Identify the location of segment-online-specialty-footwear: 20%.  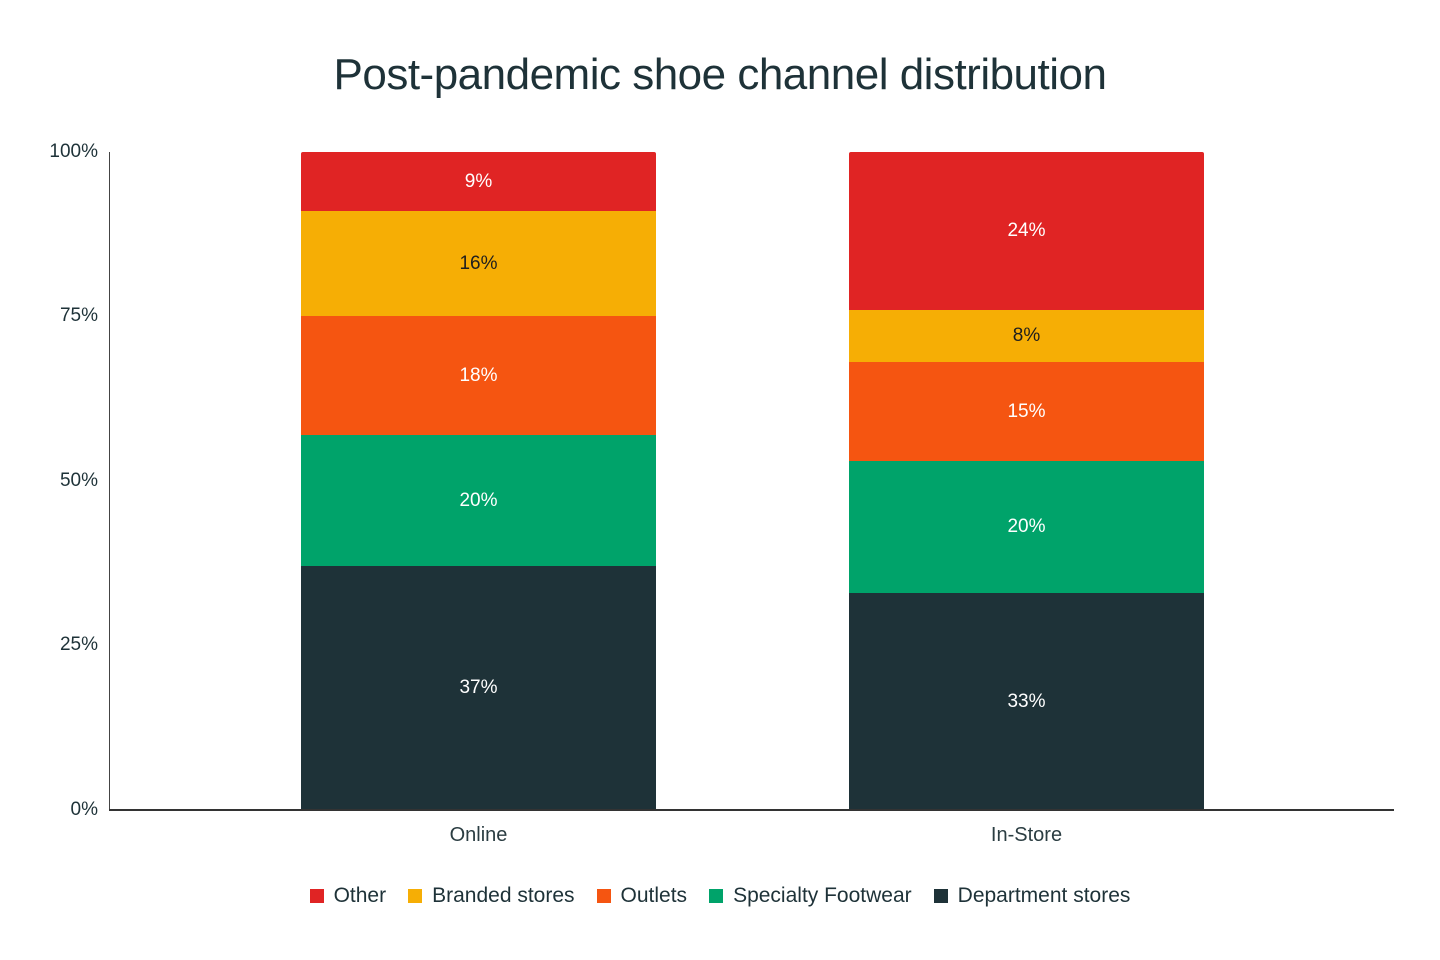
(478, 500).